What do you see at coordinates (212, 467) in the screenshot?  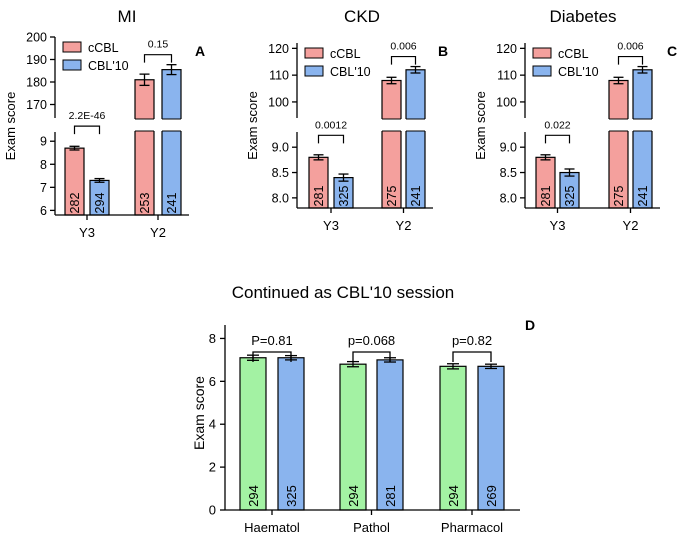 I see `y-tick-label: 2` at bounding box center [212, 467].